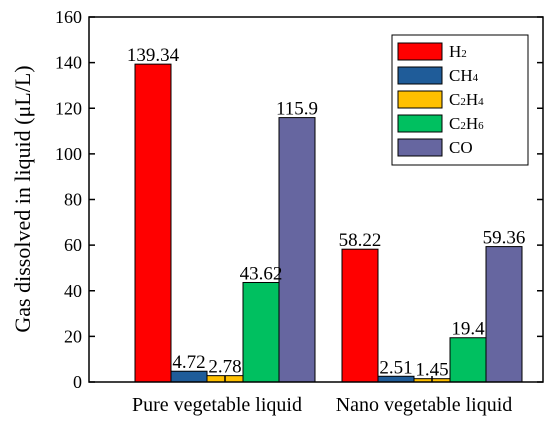 The image size is (550, 421). What do you see at coordinates (73, 336) in the screenshot?
I see `y-tick-label: 20` at bounding box center [73, 336].